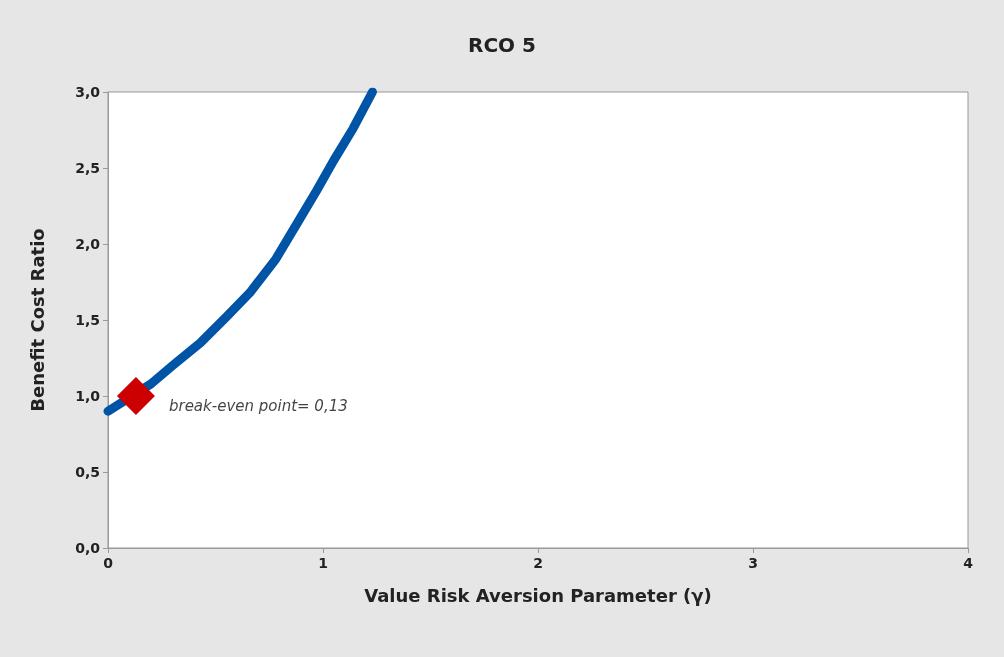  I want to click on x-tick-label: 1, so click(323, 563).